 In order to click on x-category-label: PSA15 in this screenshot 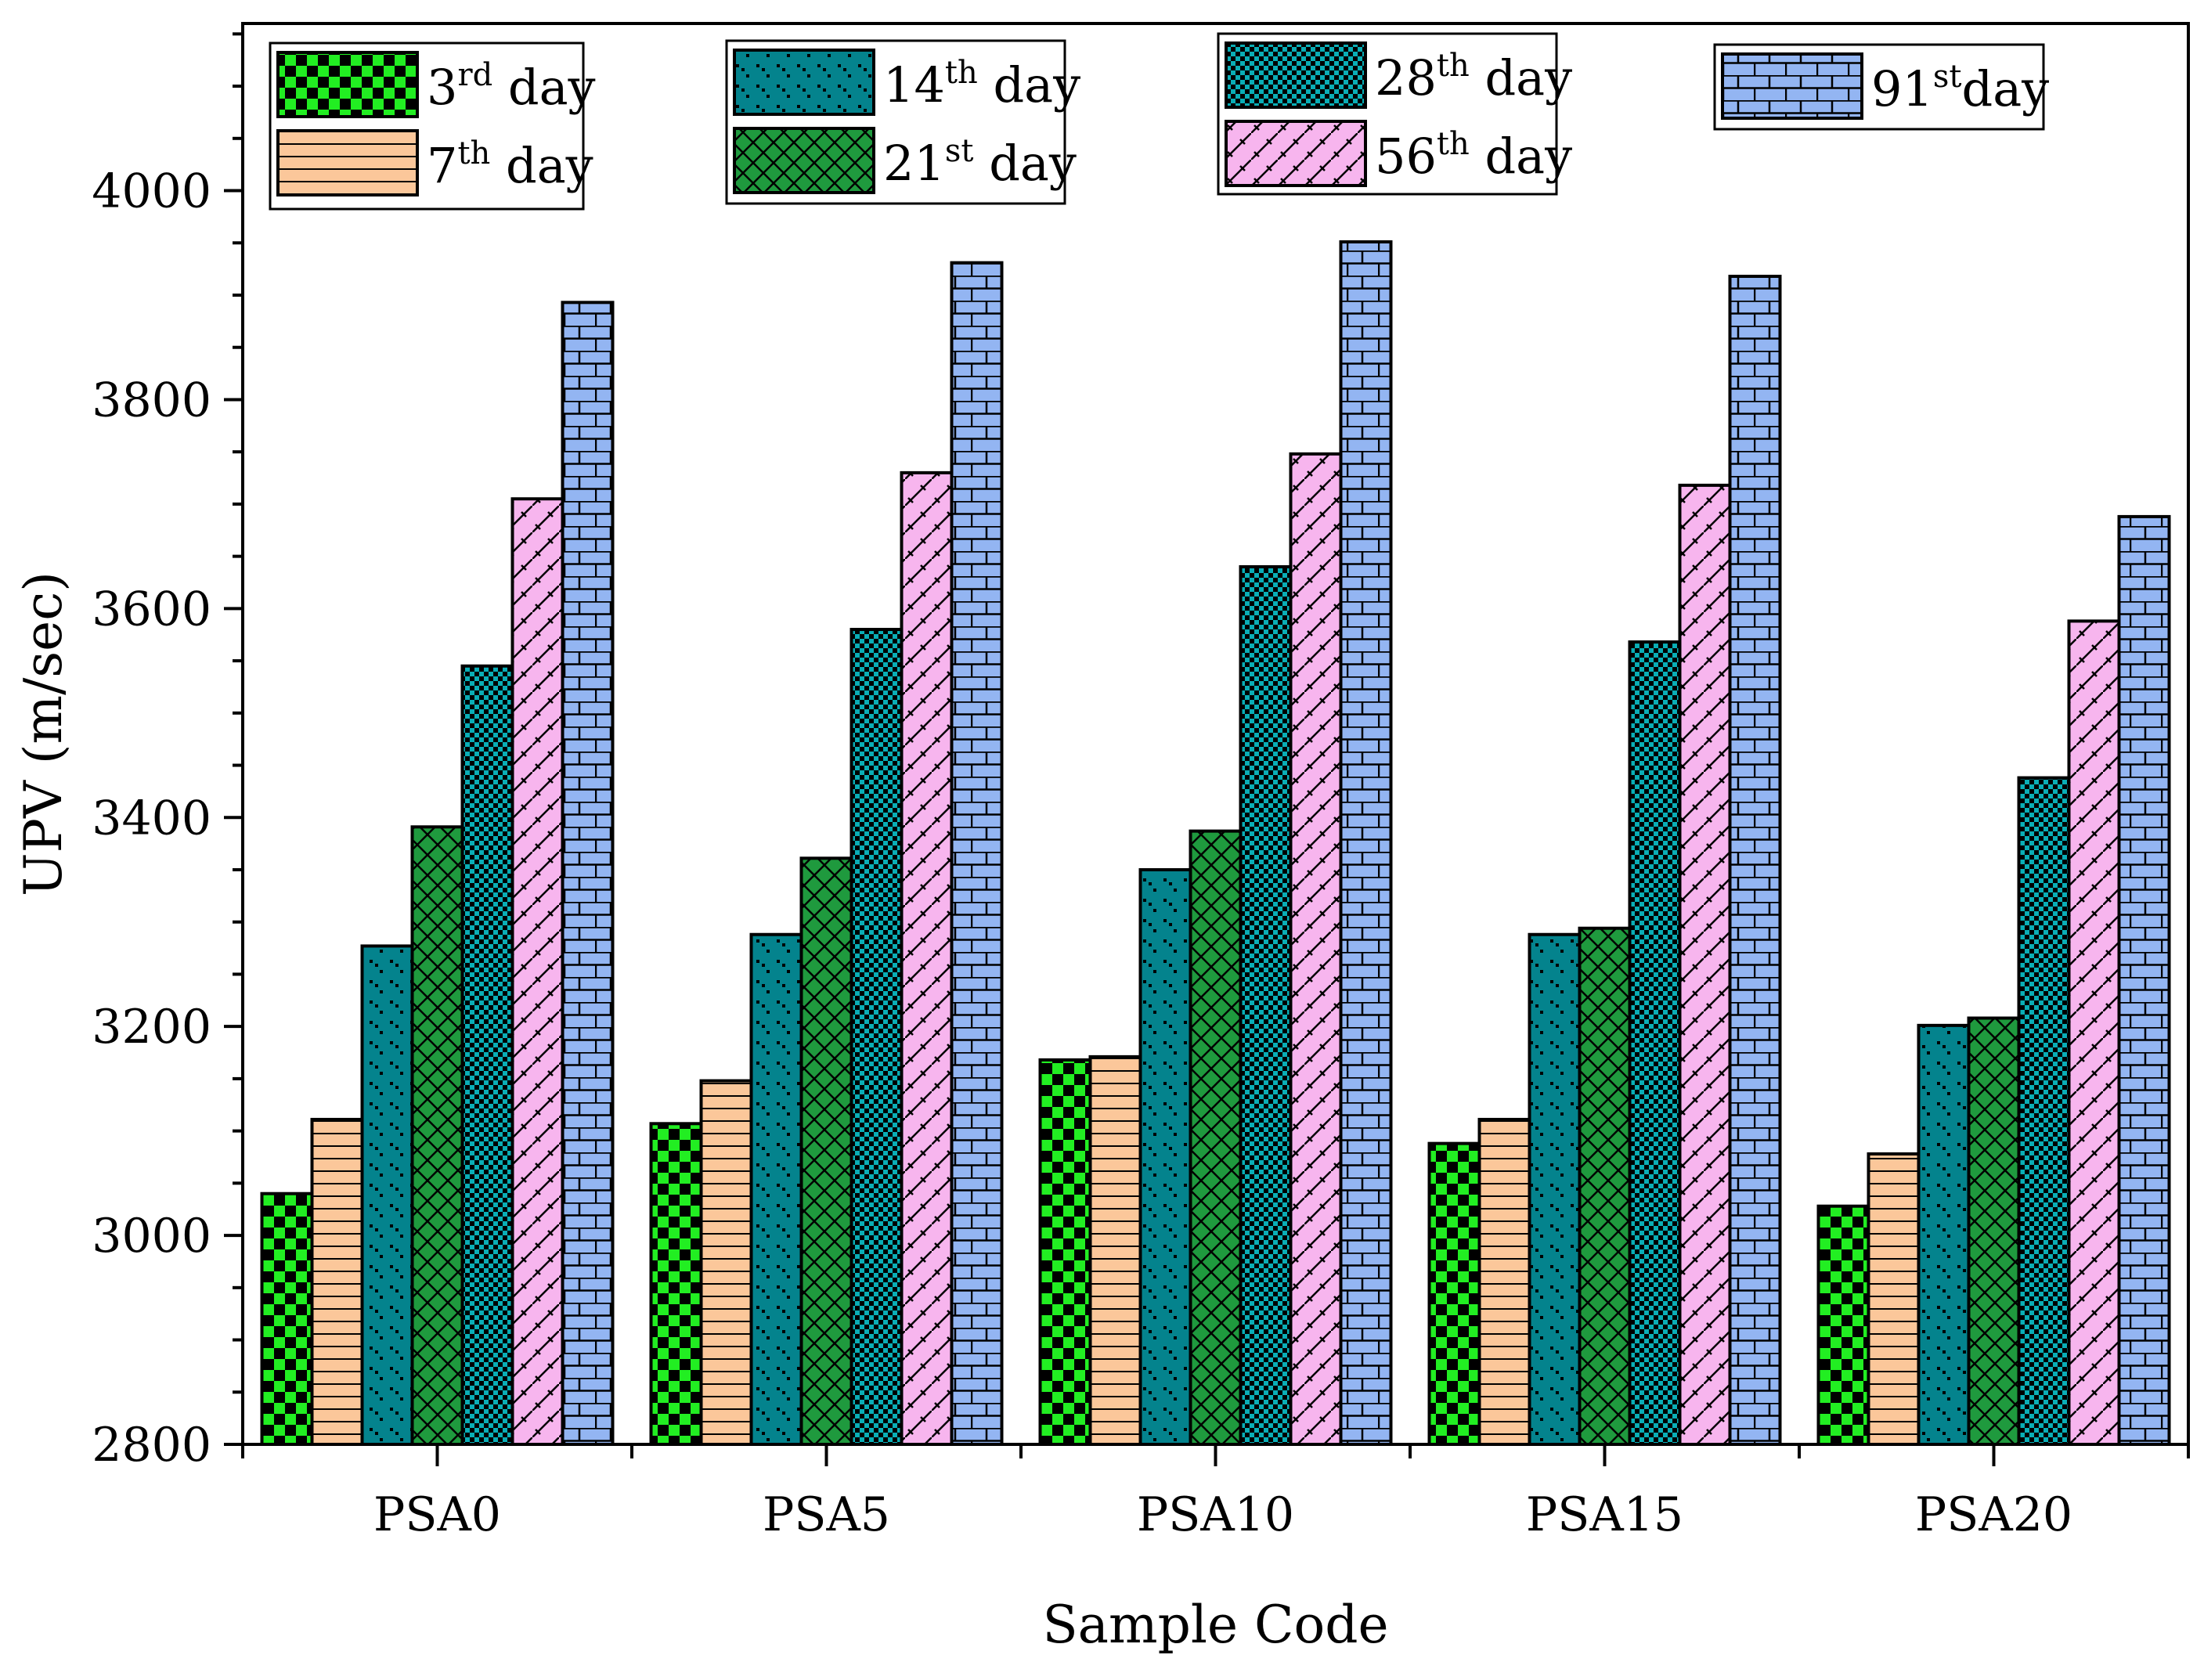, I will do `click(1604, 1514)`.